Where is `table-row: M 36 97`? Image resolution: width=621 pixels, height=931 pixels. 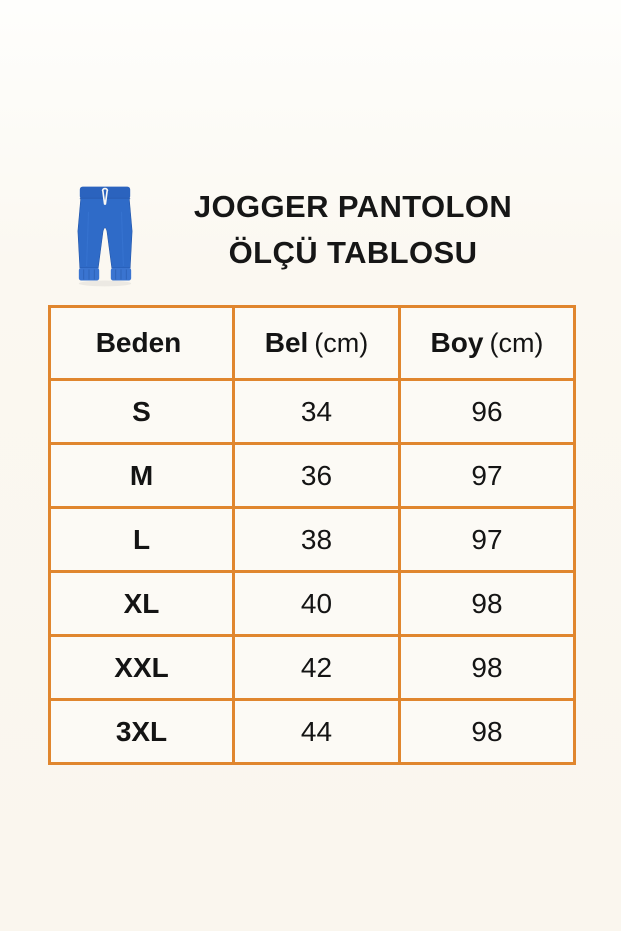
table-row: M 36 97 is located at coordinates (312, 475).